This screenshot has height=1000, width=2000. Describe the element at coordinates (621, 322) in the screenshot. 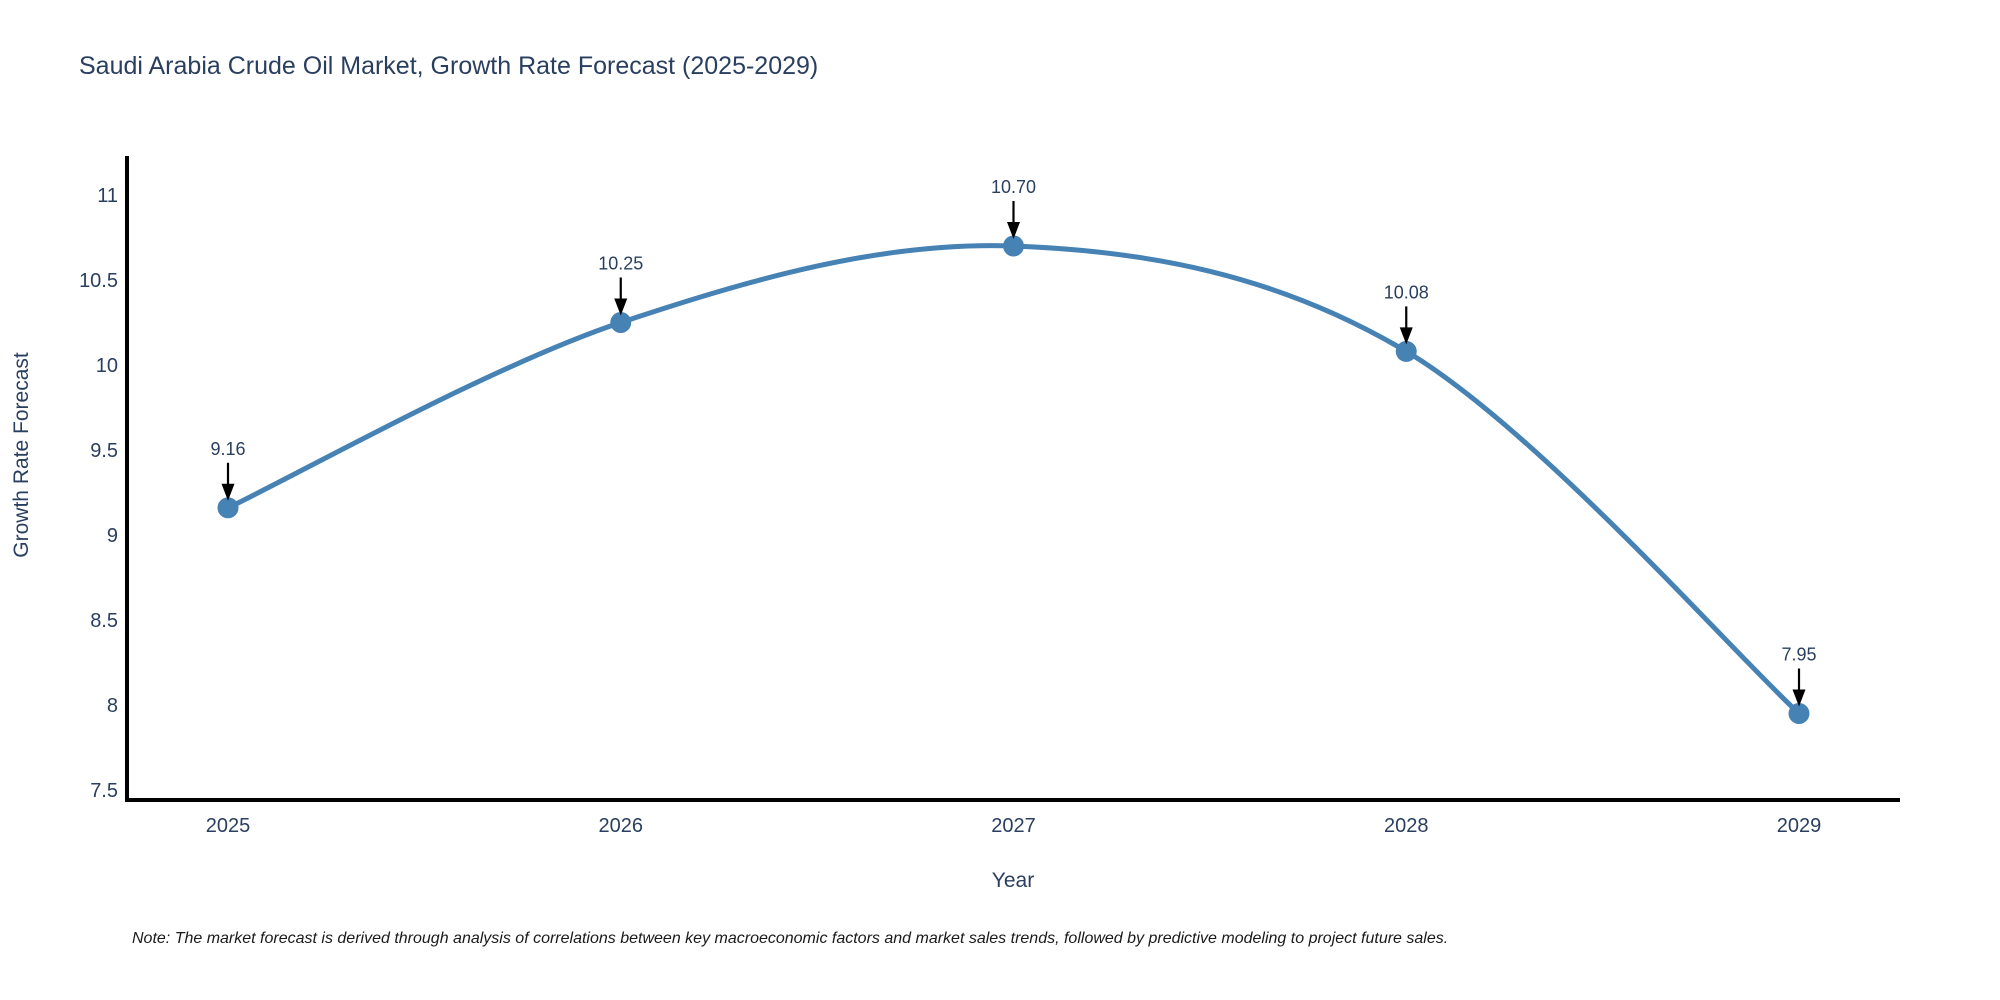

I see `data-point-2026` at that location.